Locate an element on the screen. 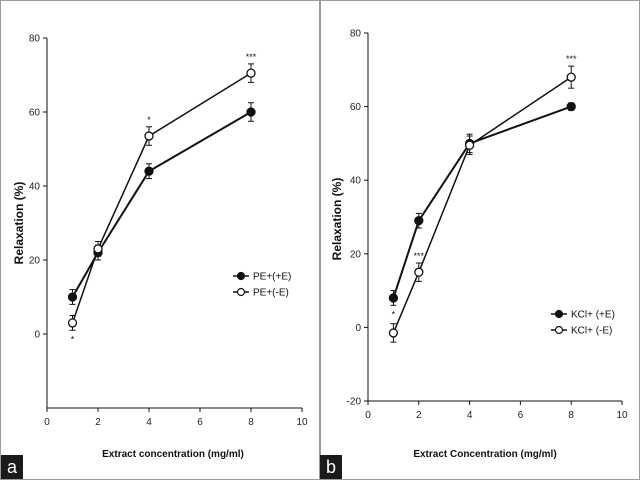  legend-label: KCl+ (-E) is located at coordinates (591, 331).